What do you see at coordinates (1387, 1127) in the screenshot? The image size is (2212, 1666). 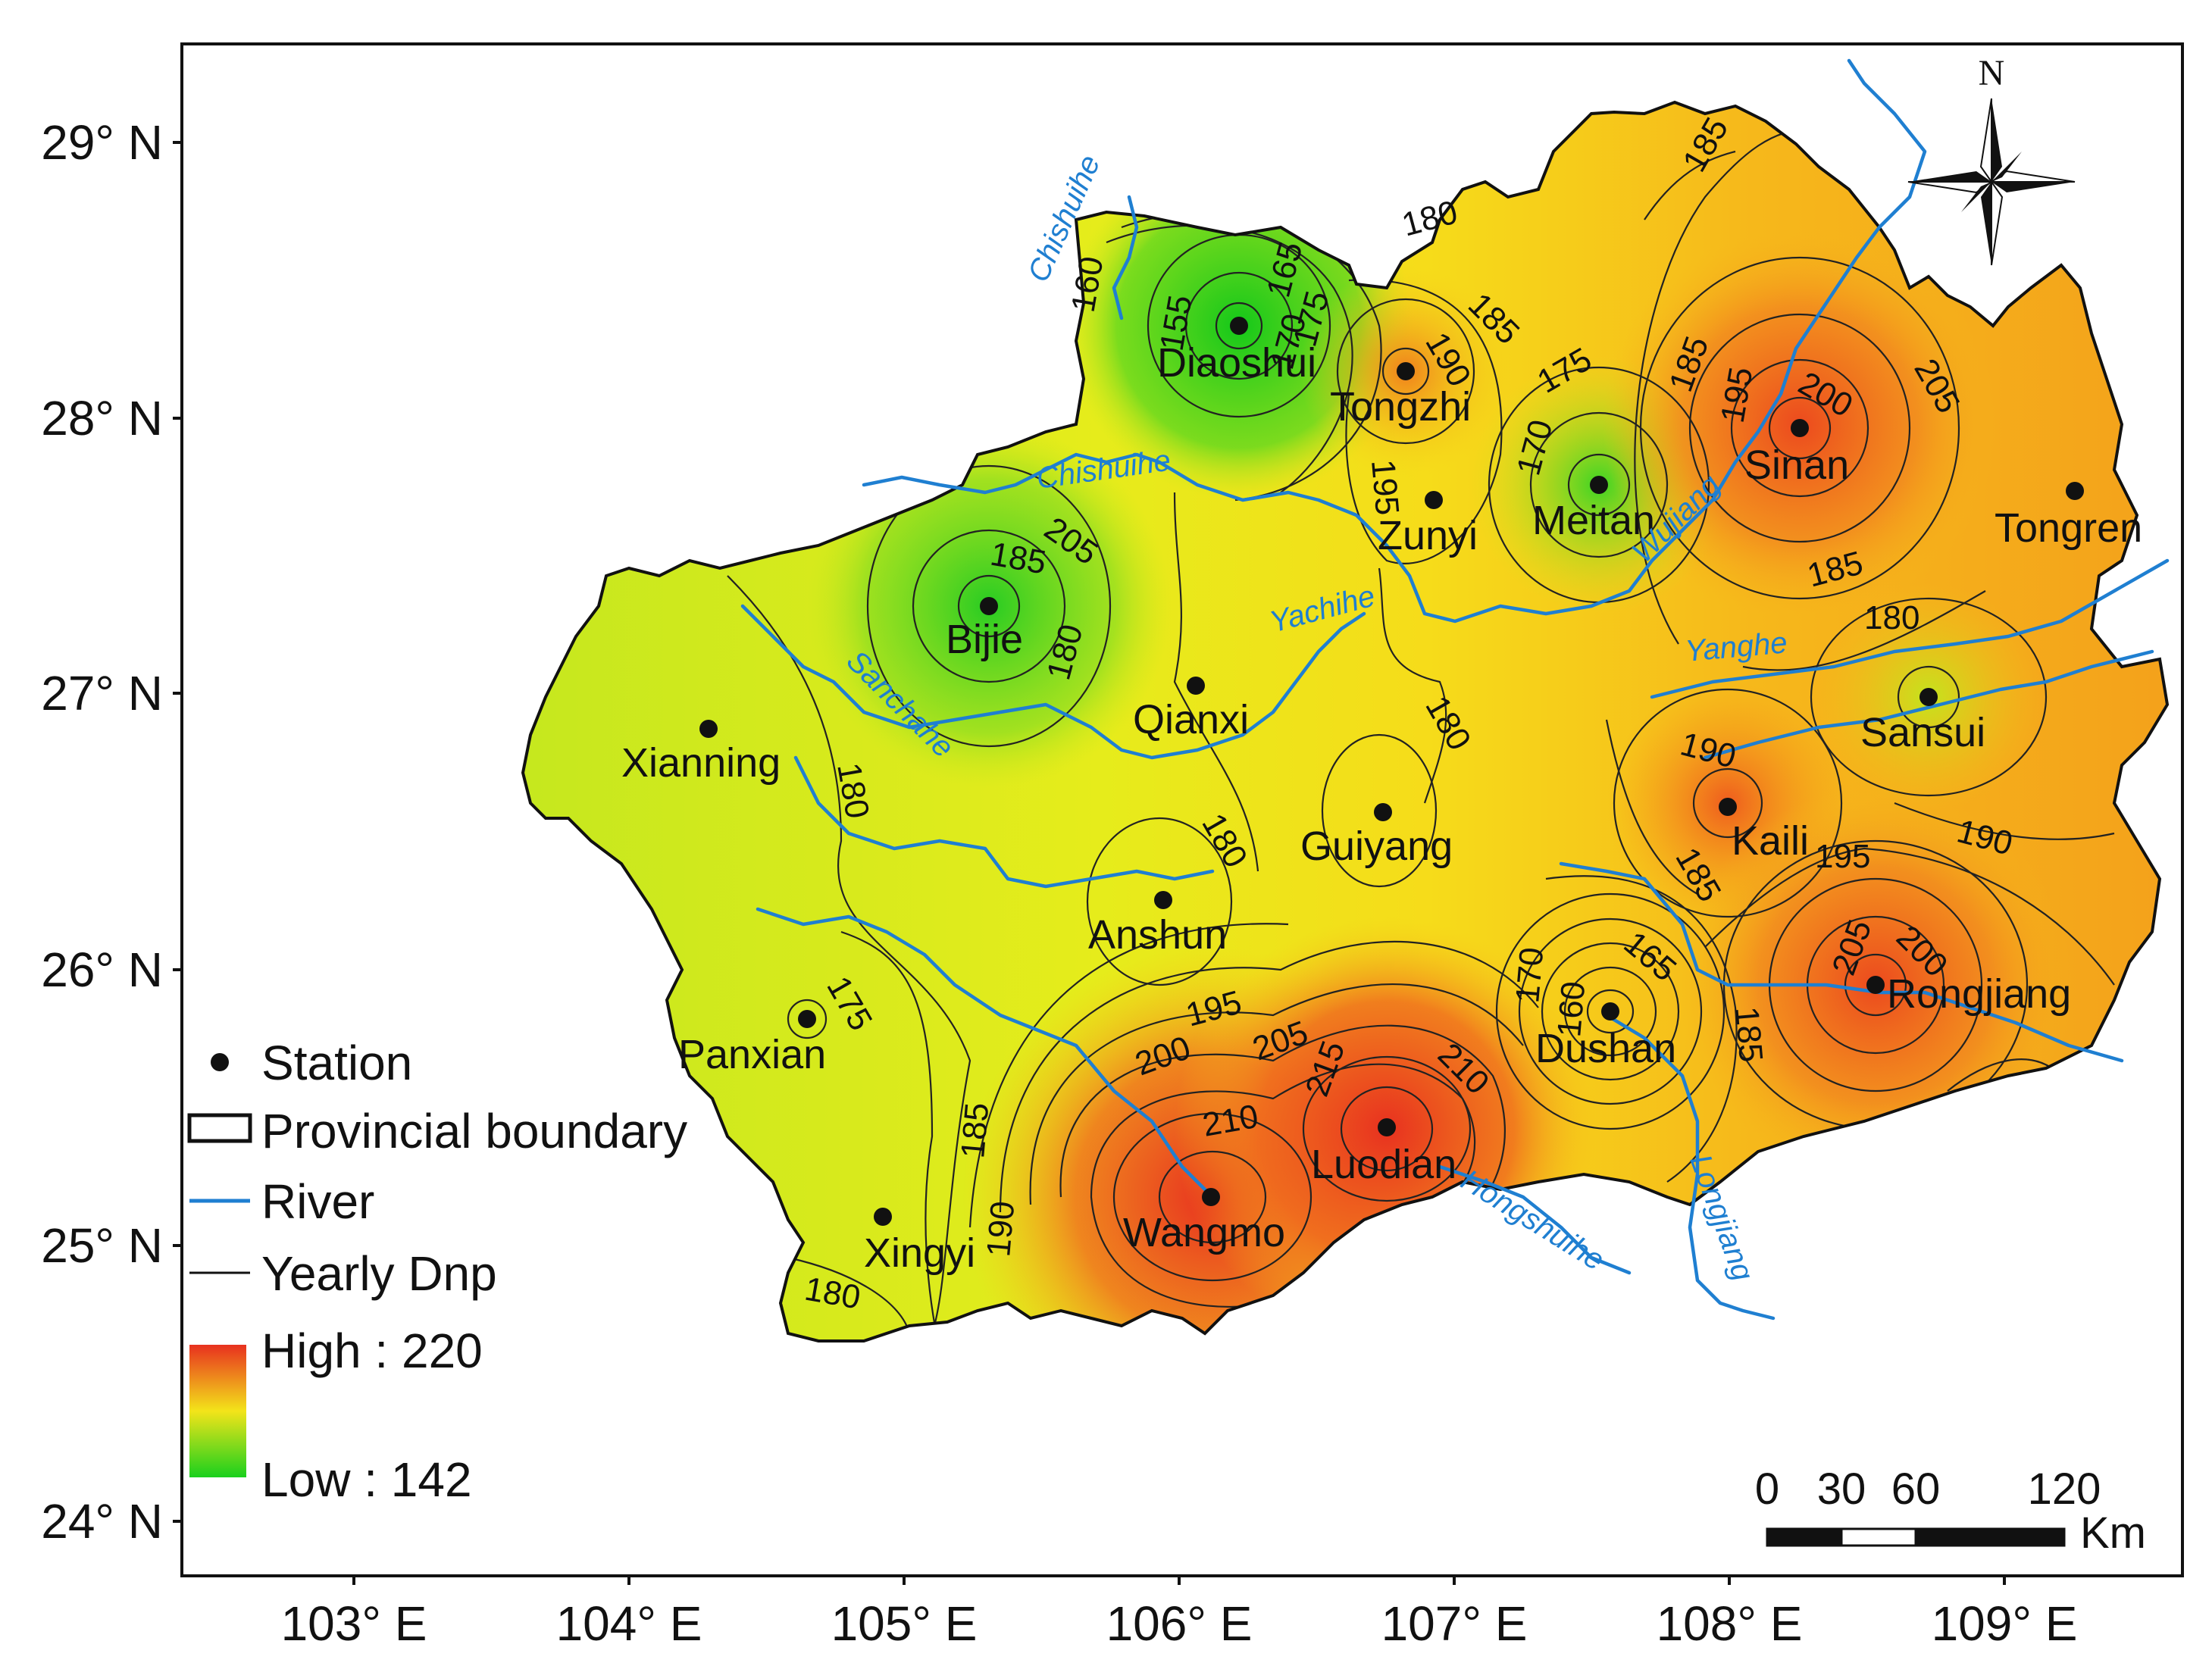 I see `station-point-luodian` at bounding box center [1387, 1127].